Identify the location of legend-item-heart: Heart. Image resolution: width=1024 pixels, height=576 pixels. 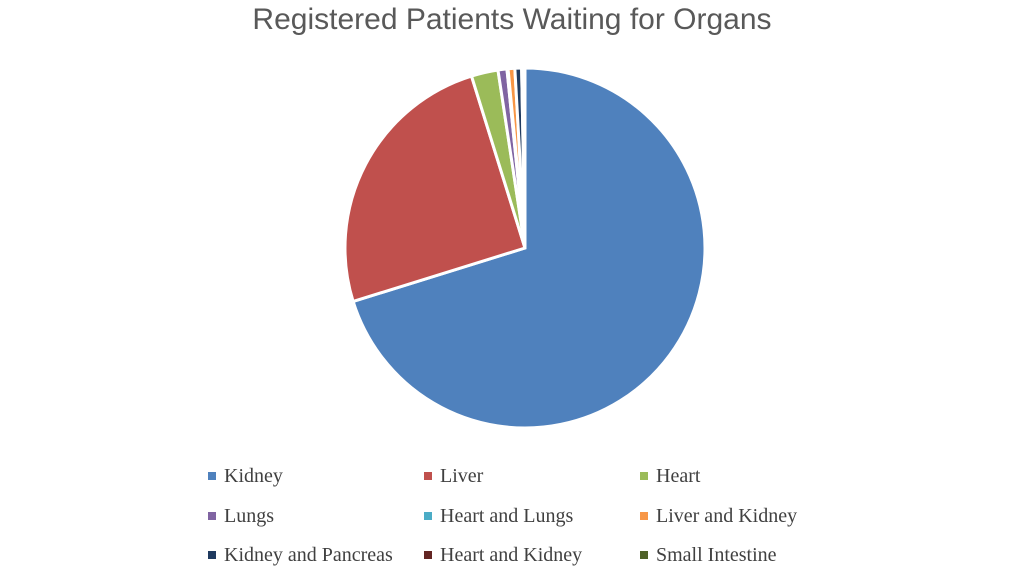
(670, 476).